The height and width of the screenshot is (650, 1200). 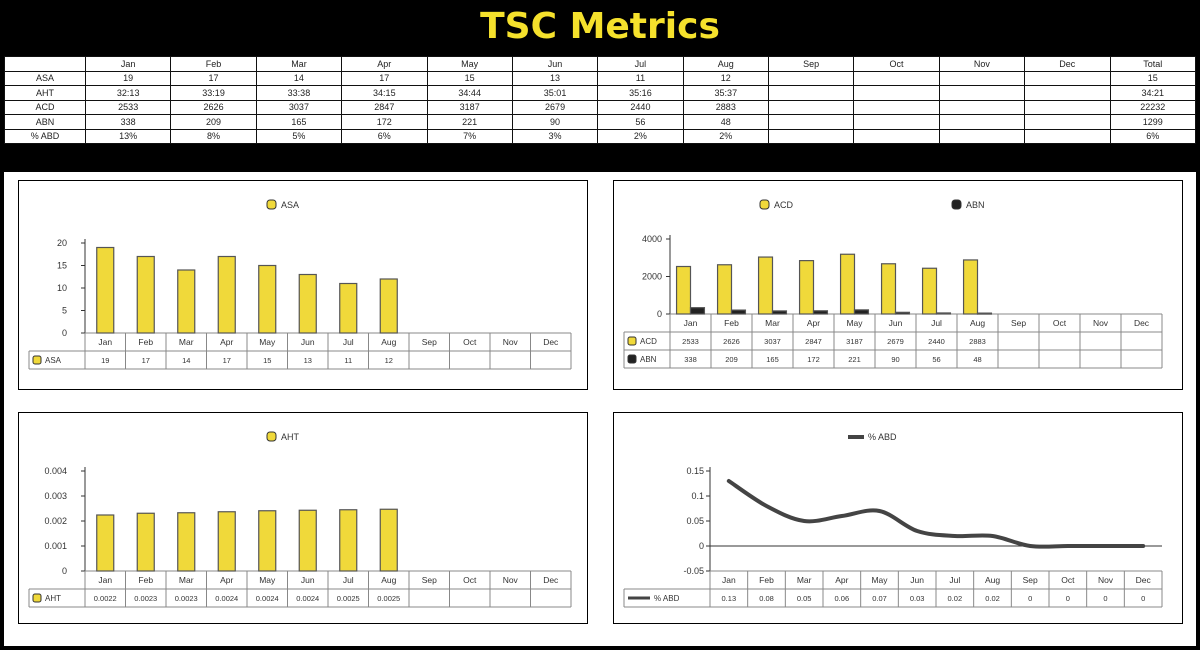 I want to click on x-tick-label: Apr, so click(x=813, y=323).